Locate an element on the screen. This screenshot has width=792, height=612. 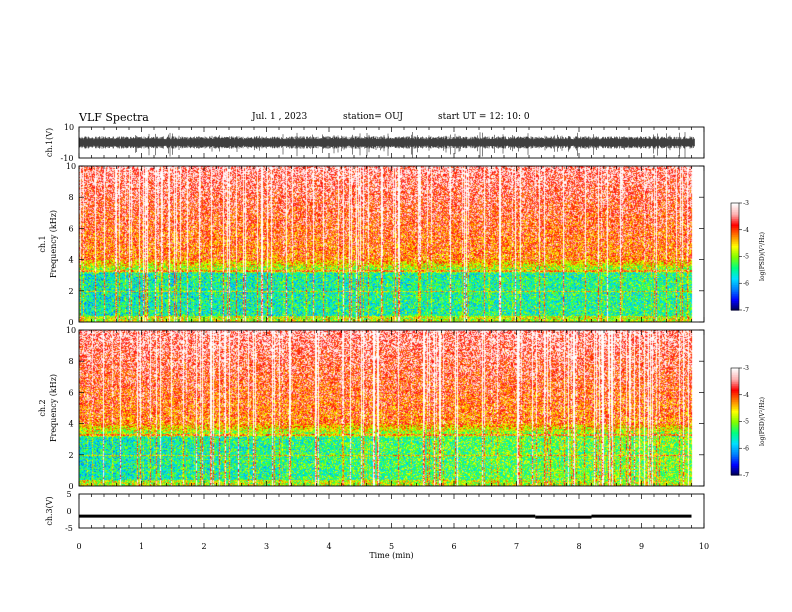
time-tick-label: 10 is located at coordinates (704, 546).